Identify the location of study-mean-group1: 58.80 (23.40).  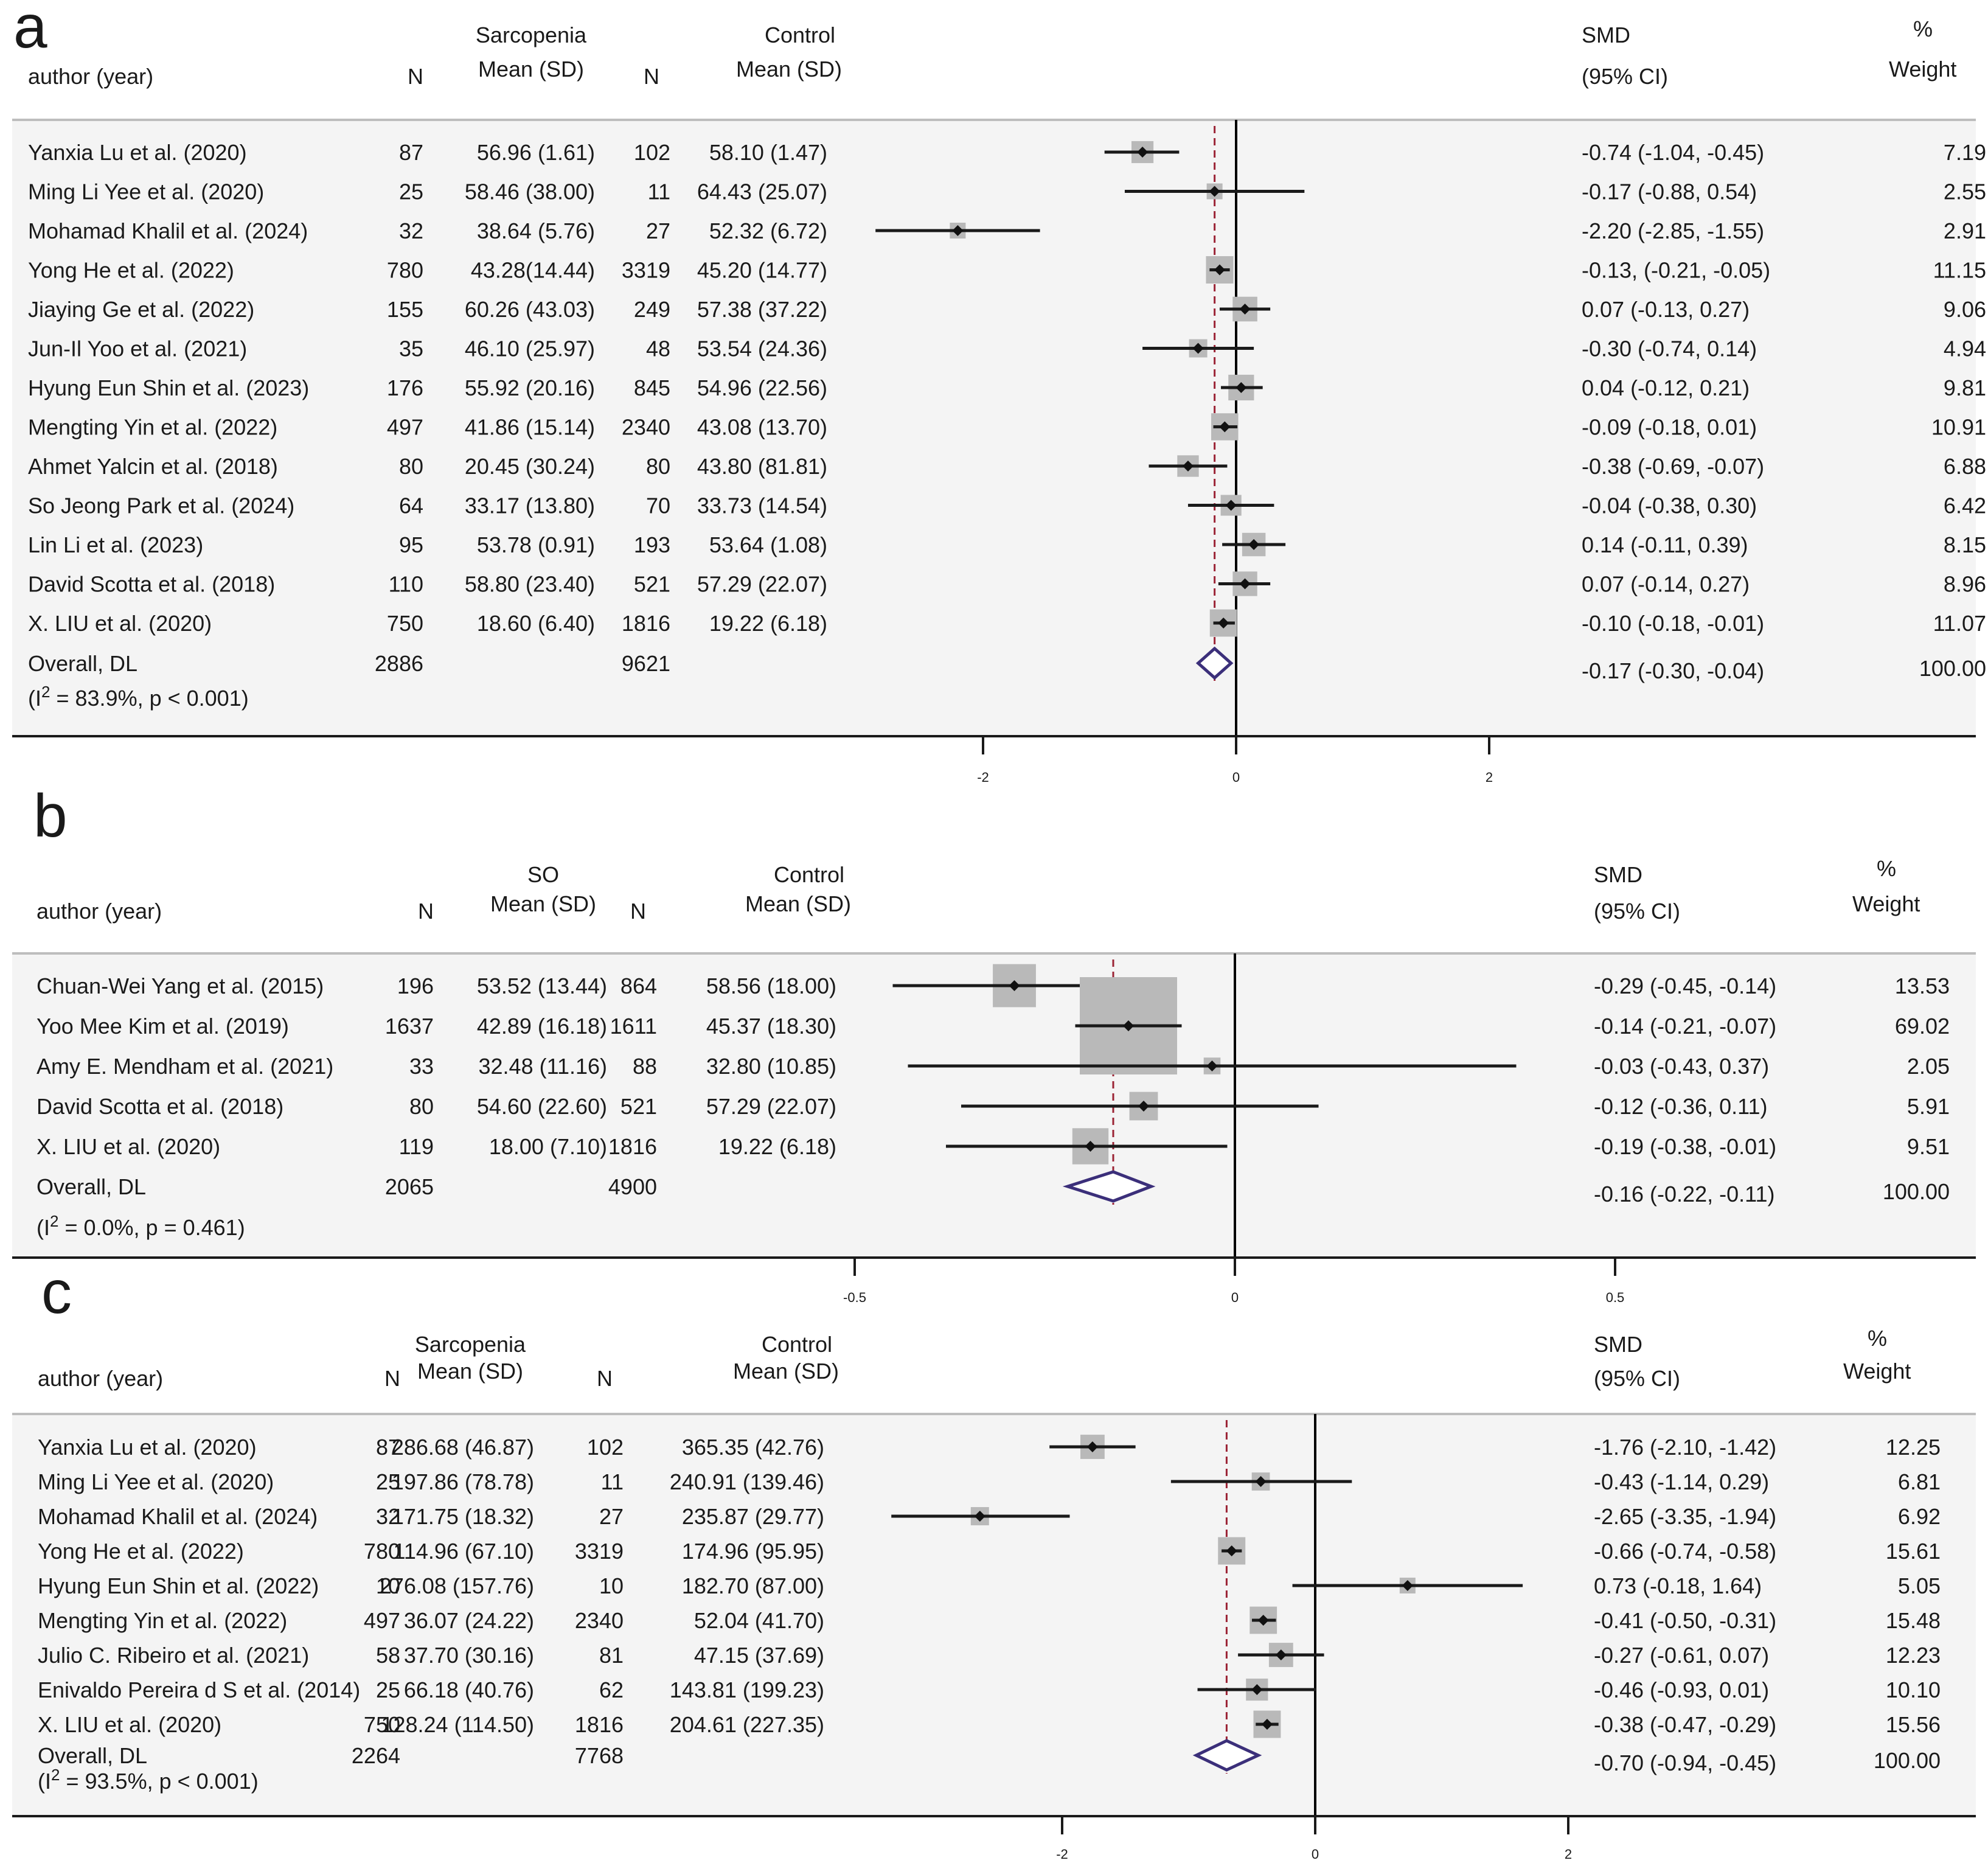
(530, 584).